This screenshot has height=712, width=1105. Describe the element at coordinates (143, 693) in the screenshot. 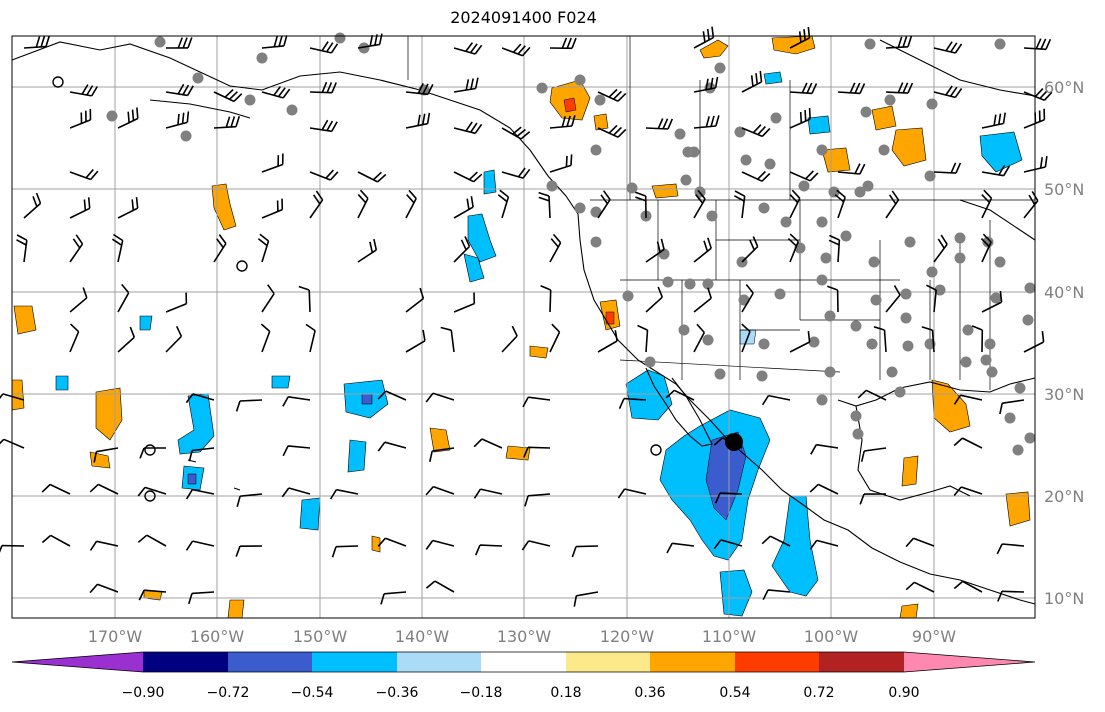

I see `colorbar-tick-label: −0.90` at that location.